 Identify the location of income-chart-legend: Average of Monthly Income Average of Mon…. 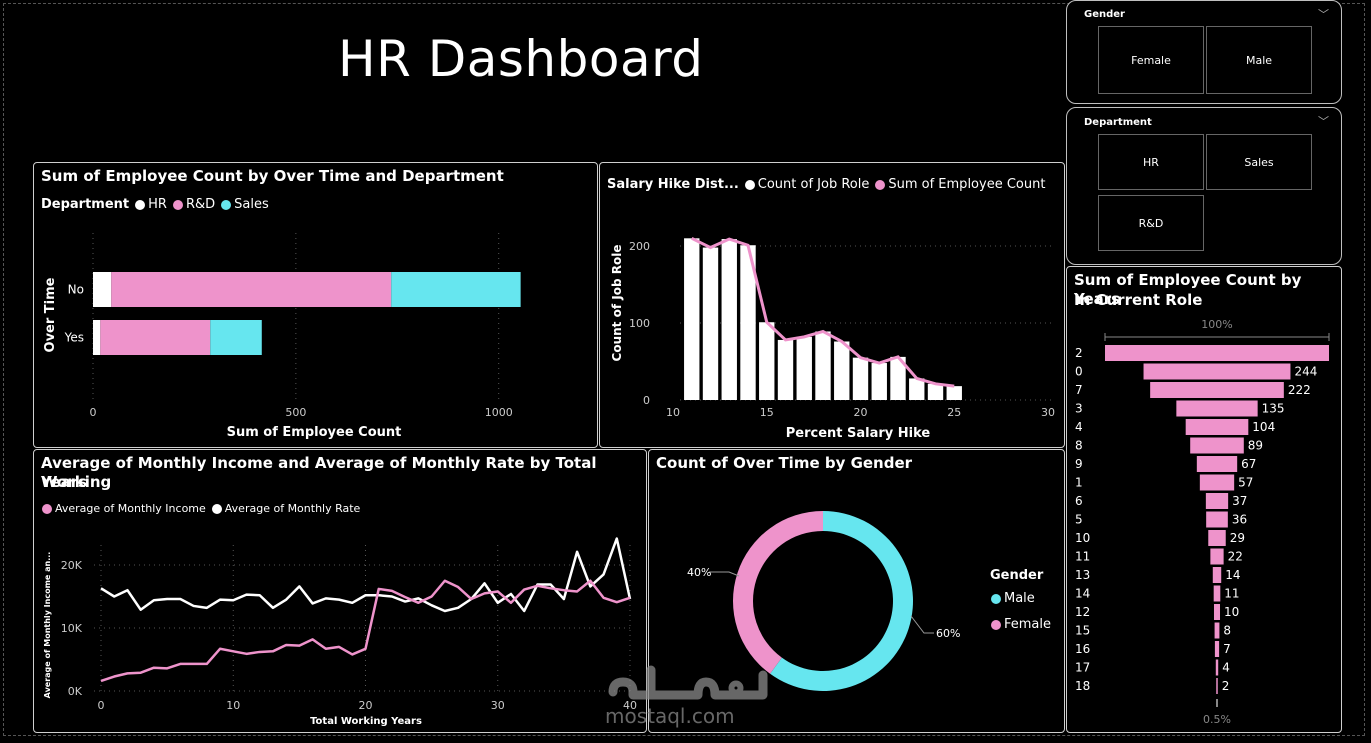
(198, 508).